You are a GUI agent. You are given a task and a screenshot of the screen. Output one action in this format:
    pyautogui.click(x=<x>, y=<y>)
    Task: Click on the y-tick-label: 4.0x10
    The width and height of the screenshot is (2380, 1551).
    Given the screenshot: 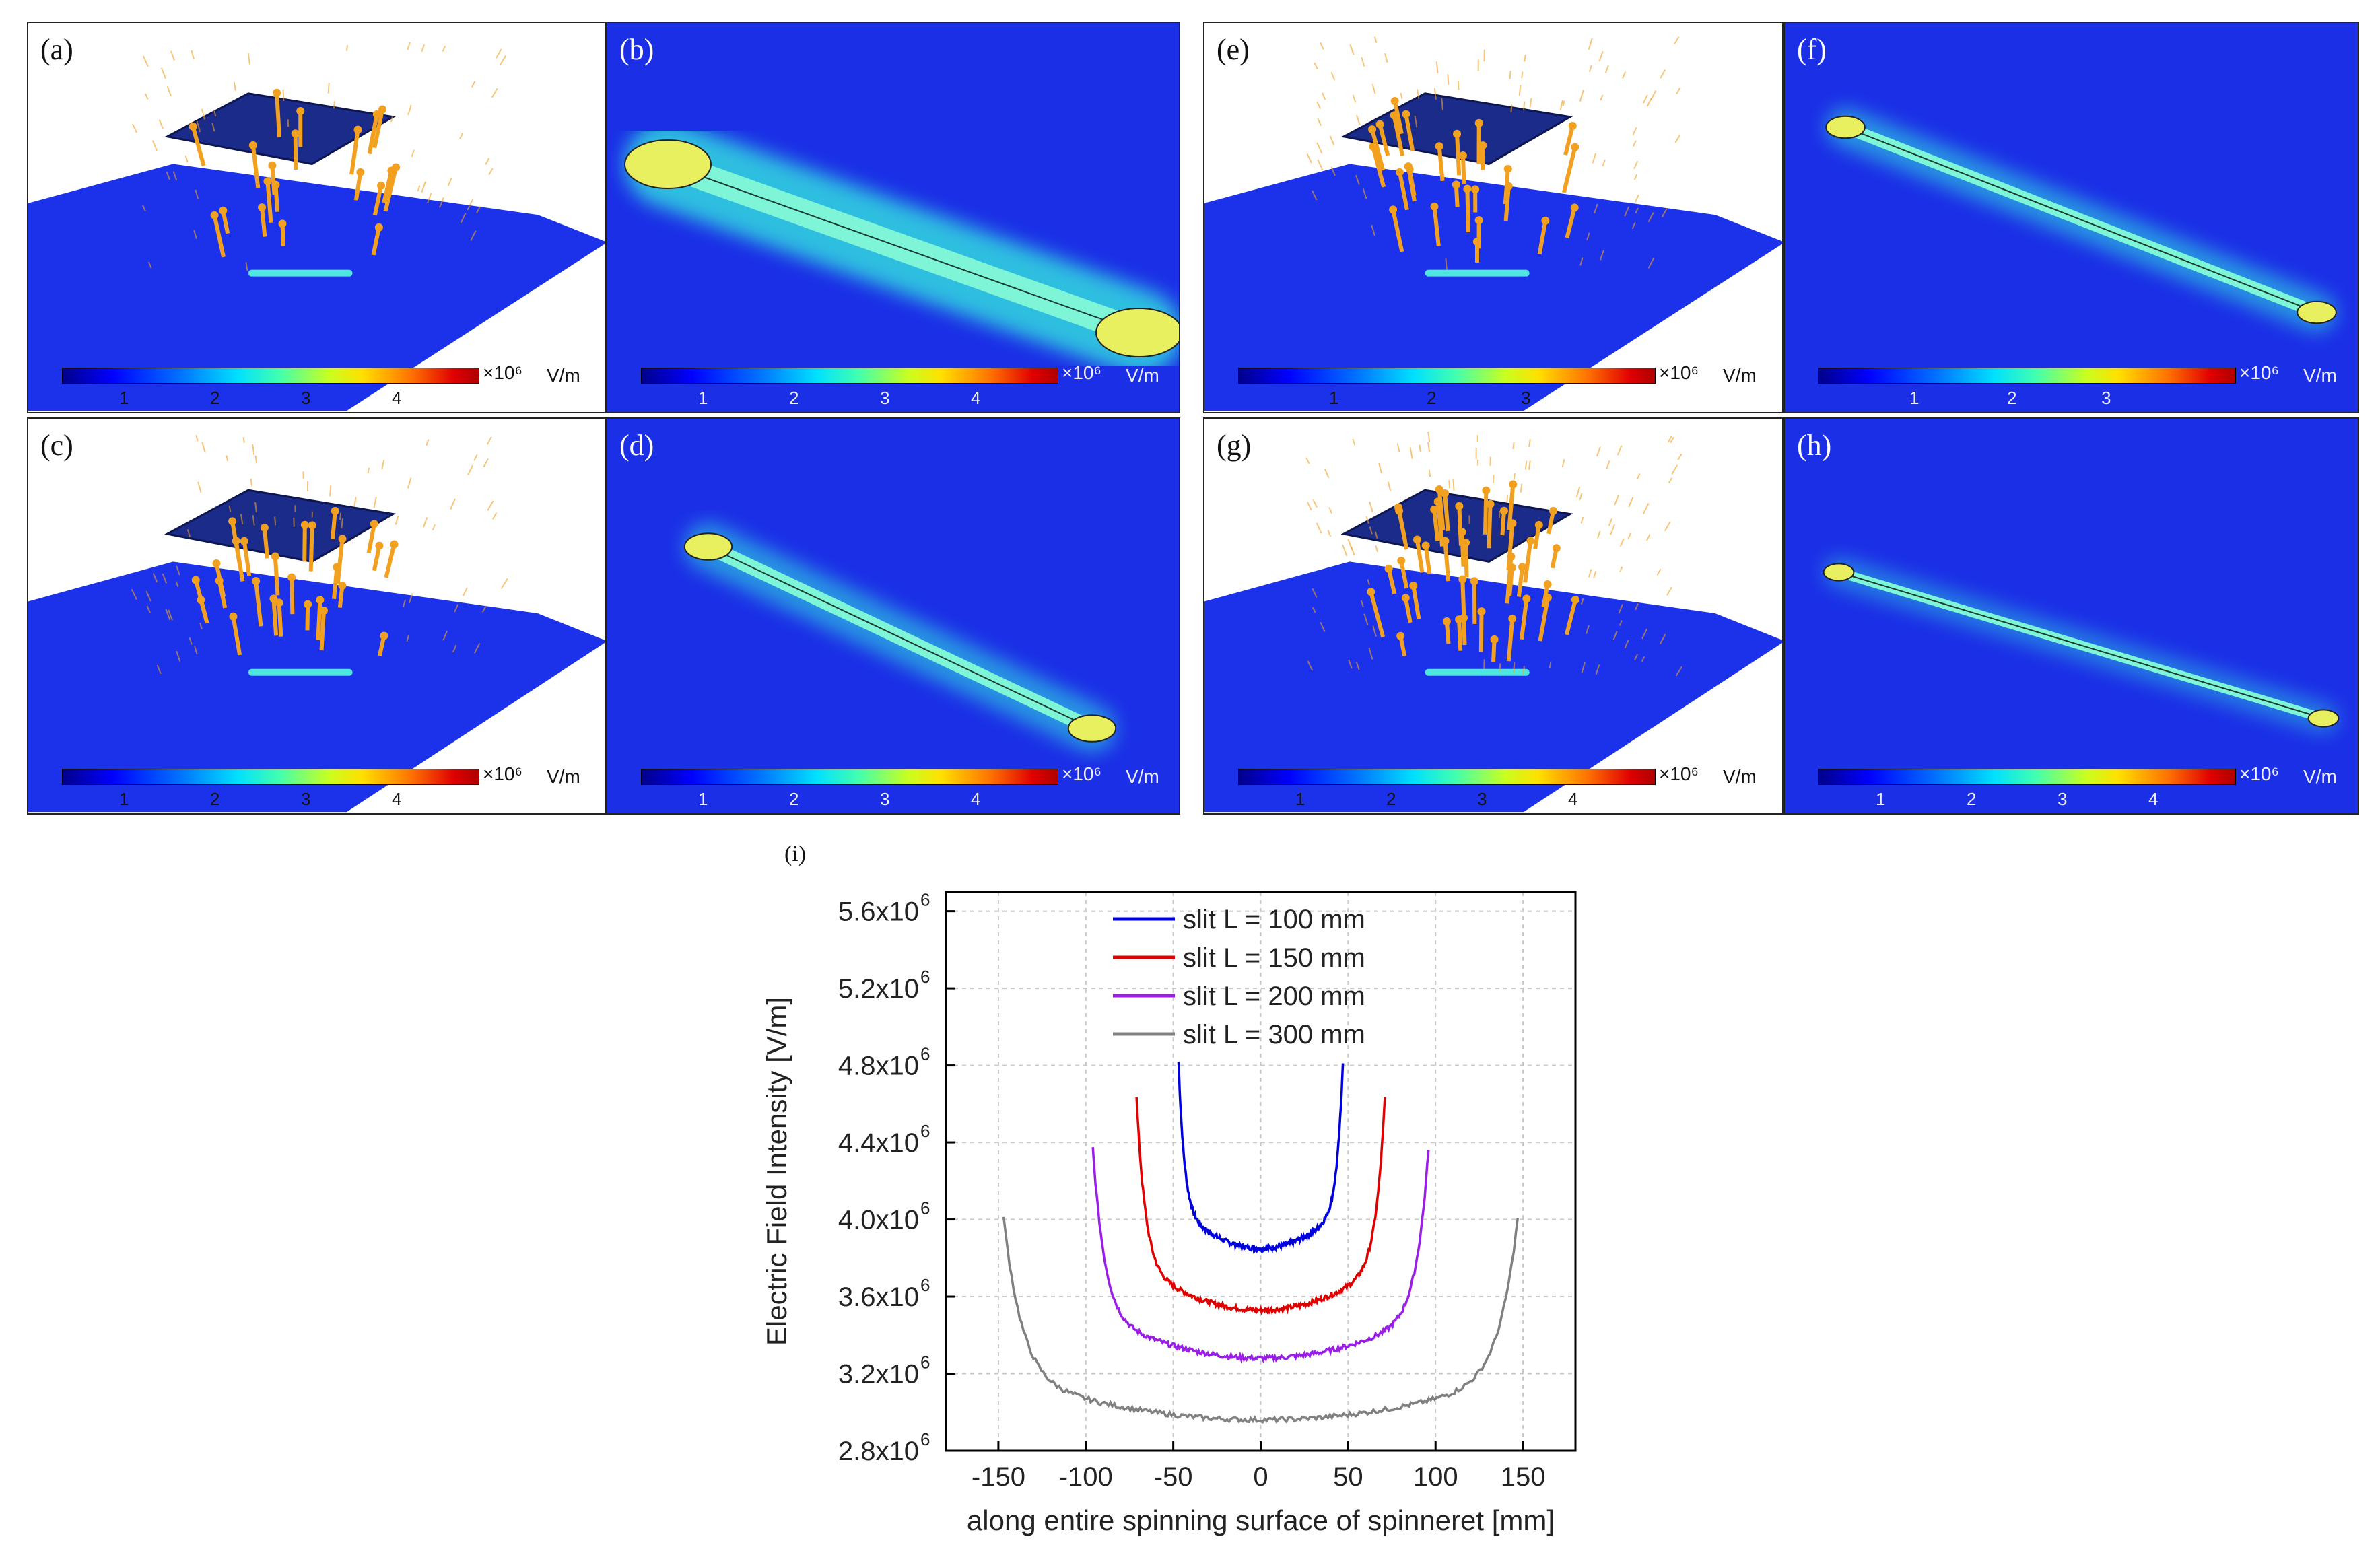 What is the action you would take?
    pyautogui.click(x=879, y=1221)
    